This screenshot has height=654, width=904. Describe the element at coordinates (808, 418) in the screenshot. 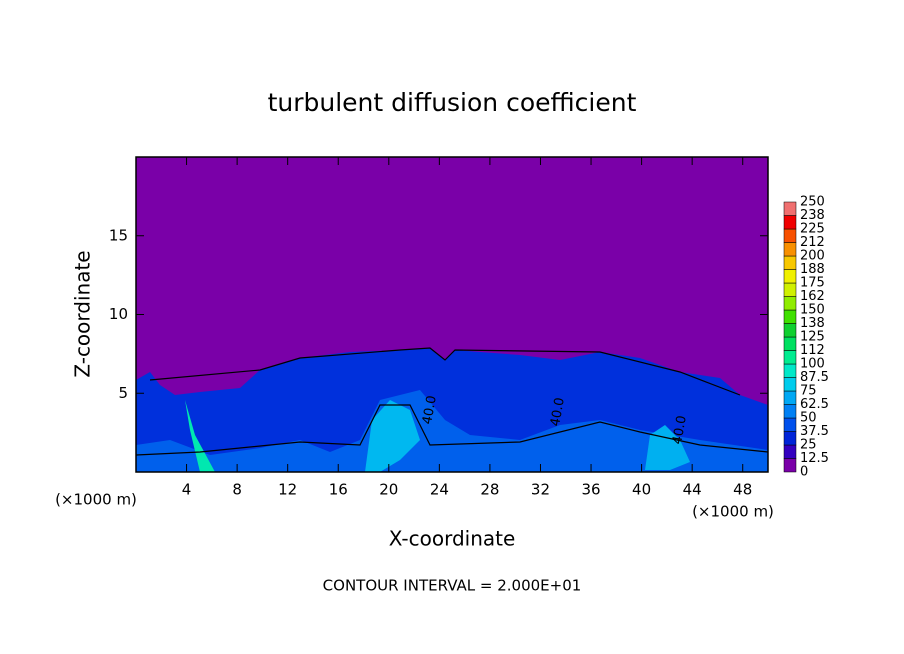

I see `colorbar-label: 50` at that location.